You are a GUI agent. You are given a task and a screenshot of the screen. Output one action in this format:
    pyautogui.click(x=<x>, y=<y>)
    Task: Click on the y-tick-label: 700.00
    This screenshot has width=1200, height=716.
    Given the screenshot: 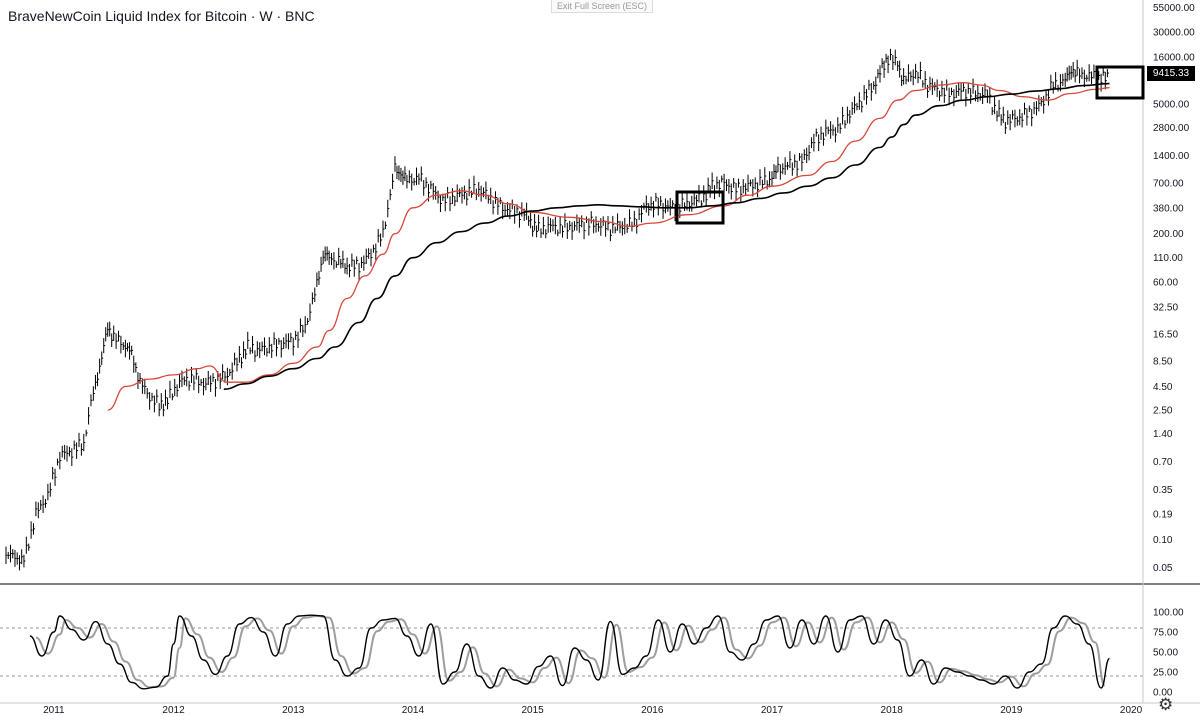 What is the action you would take?
    pyautogui.click(x=1168, y=184)
    